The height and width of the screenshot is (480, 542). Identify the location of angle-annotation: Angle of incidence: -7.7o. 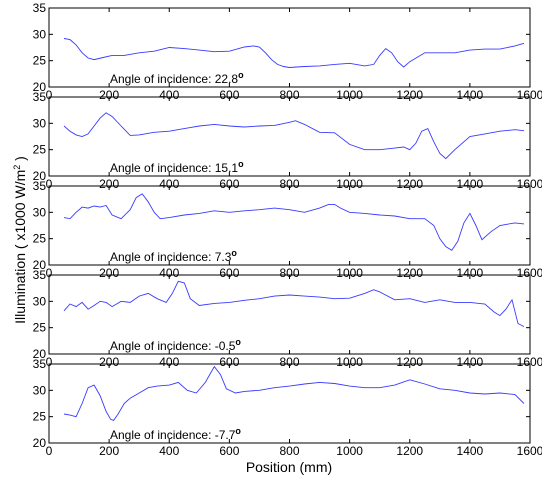
(175, 434).